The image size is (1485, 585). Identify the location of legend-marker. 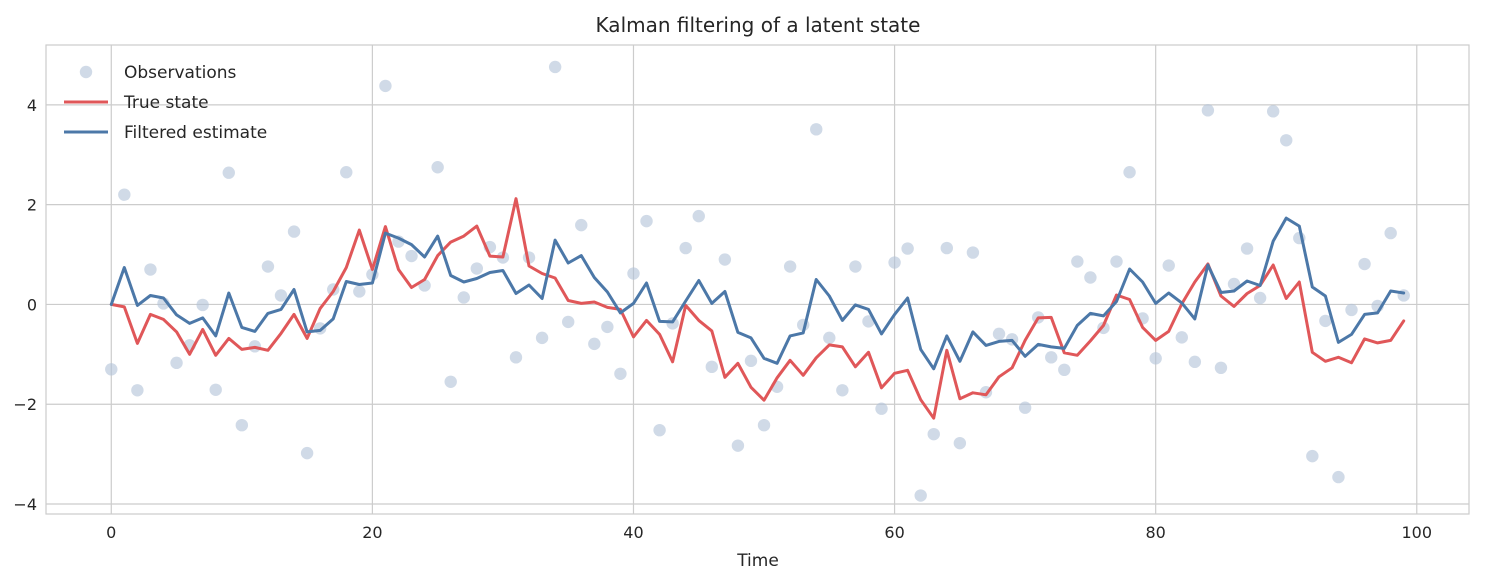
(86, 72).